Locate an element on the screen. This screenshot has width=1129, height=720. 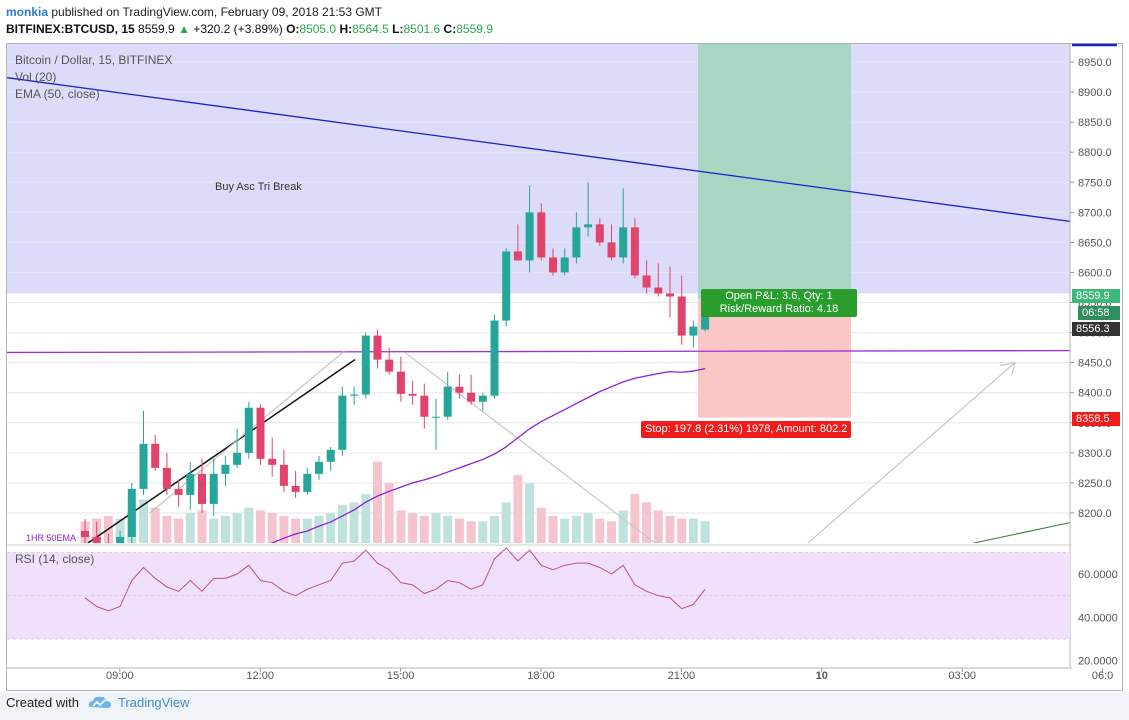
ema-tag: 1HR 50EMA is located at coordinates (51, 538).